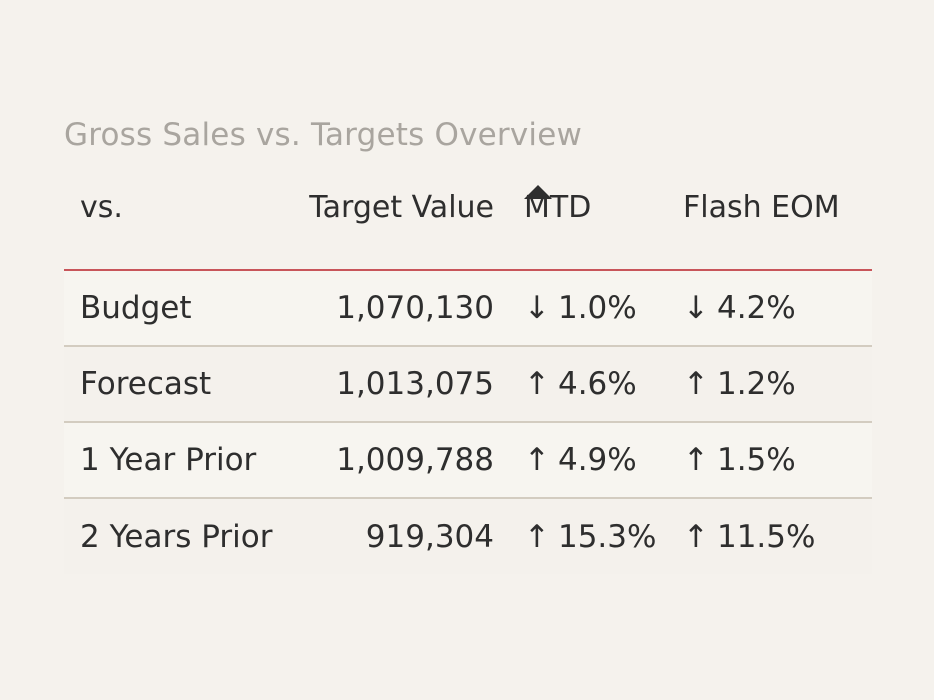 The height and width of the screenshot is (700, 934). I want to click on table-row: Forecast 1,013,075 ↑ 4.6% ↑ 1.2%, so click(468, 384).